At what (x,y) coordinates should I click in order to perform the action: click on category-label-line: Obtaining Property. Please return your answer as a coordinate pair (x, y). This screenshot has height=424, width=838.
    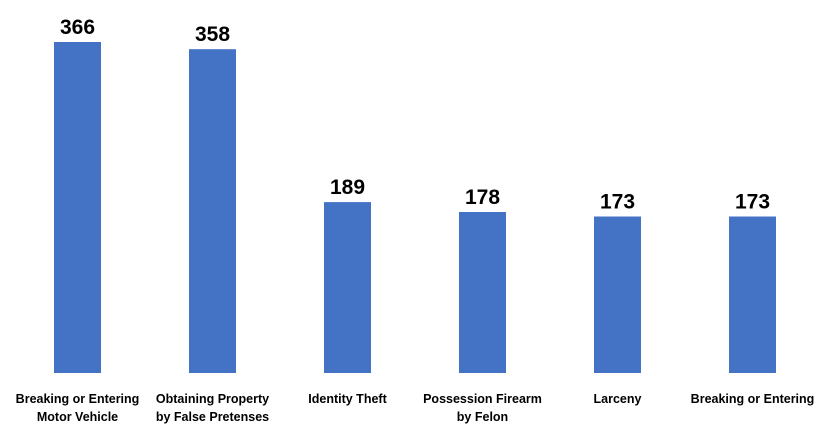
    Looking at the image, I should click on (212, 399).